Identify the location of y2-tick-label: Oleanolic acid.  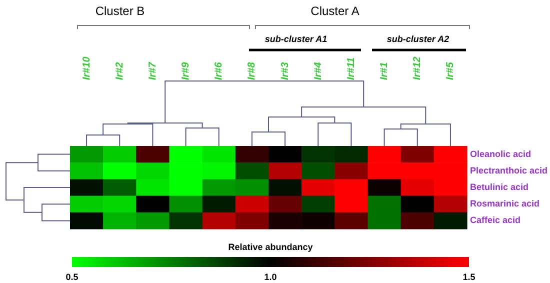
(501, 153).